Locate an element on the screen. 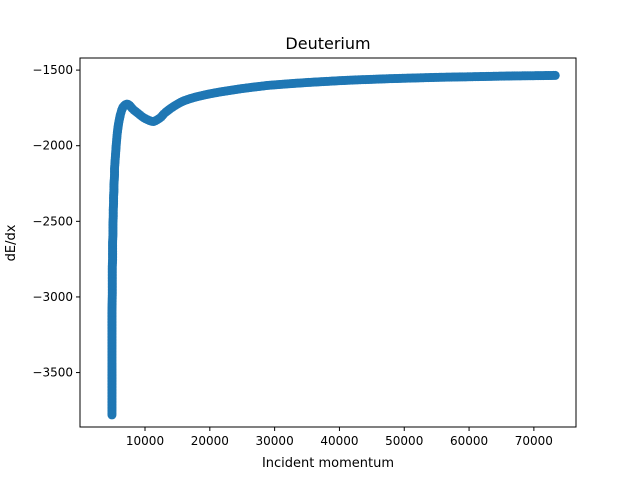  x-axis-ticks: 10000 20000 30000 40000 50000 60000 70000 is located at coordinates (339, 437).